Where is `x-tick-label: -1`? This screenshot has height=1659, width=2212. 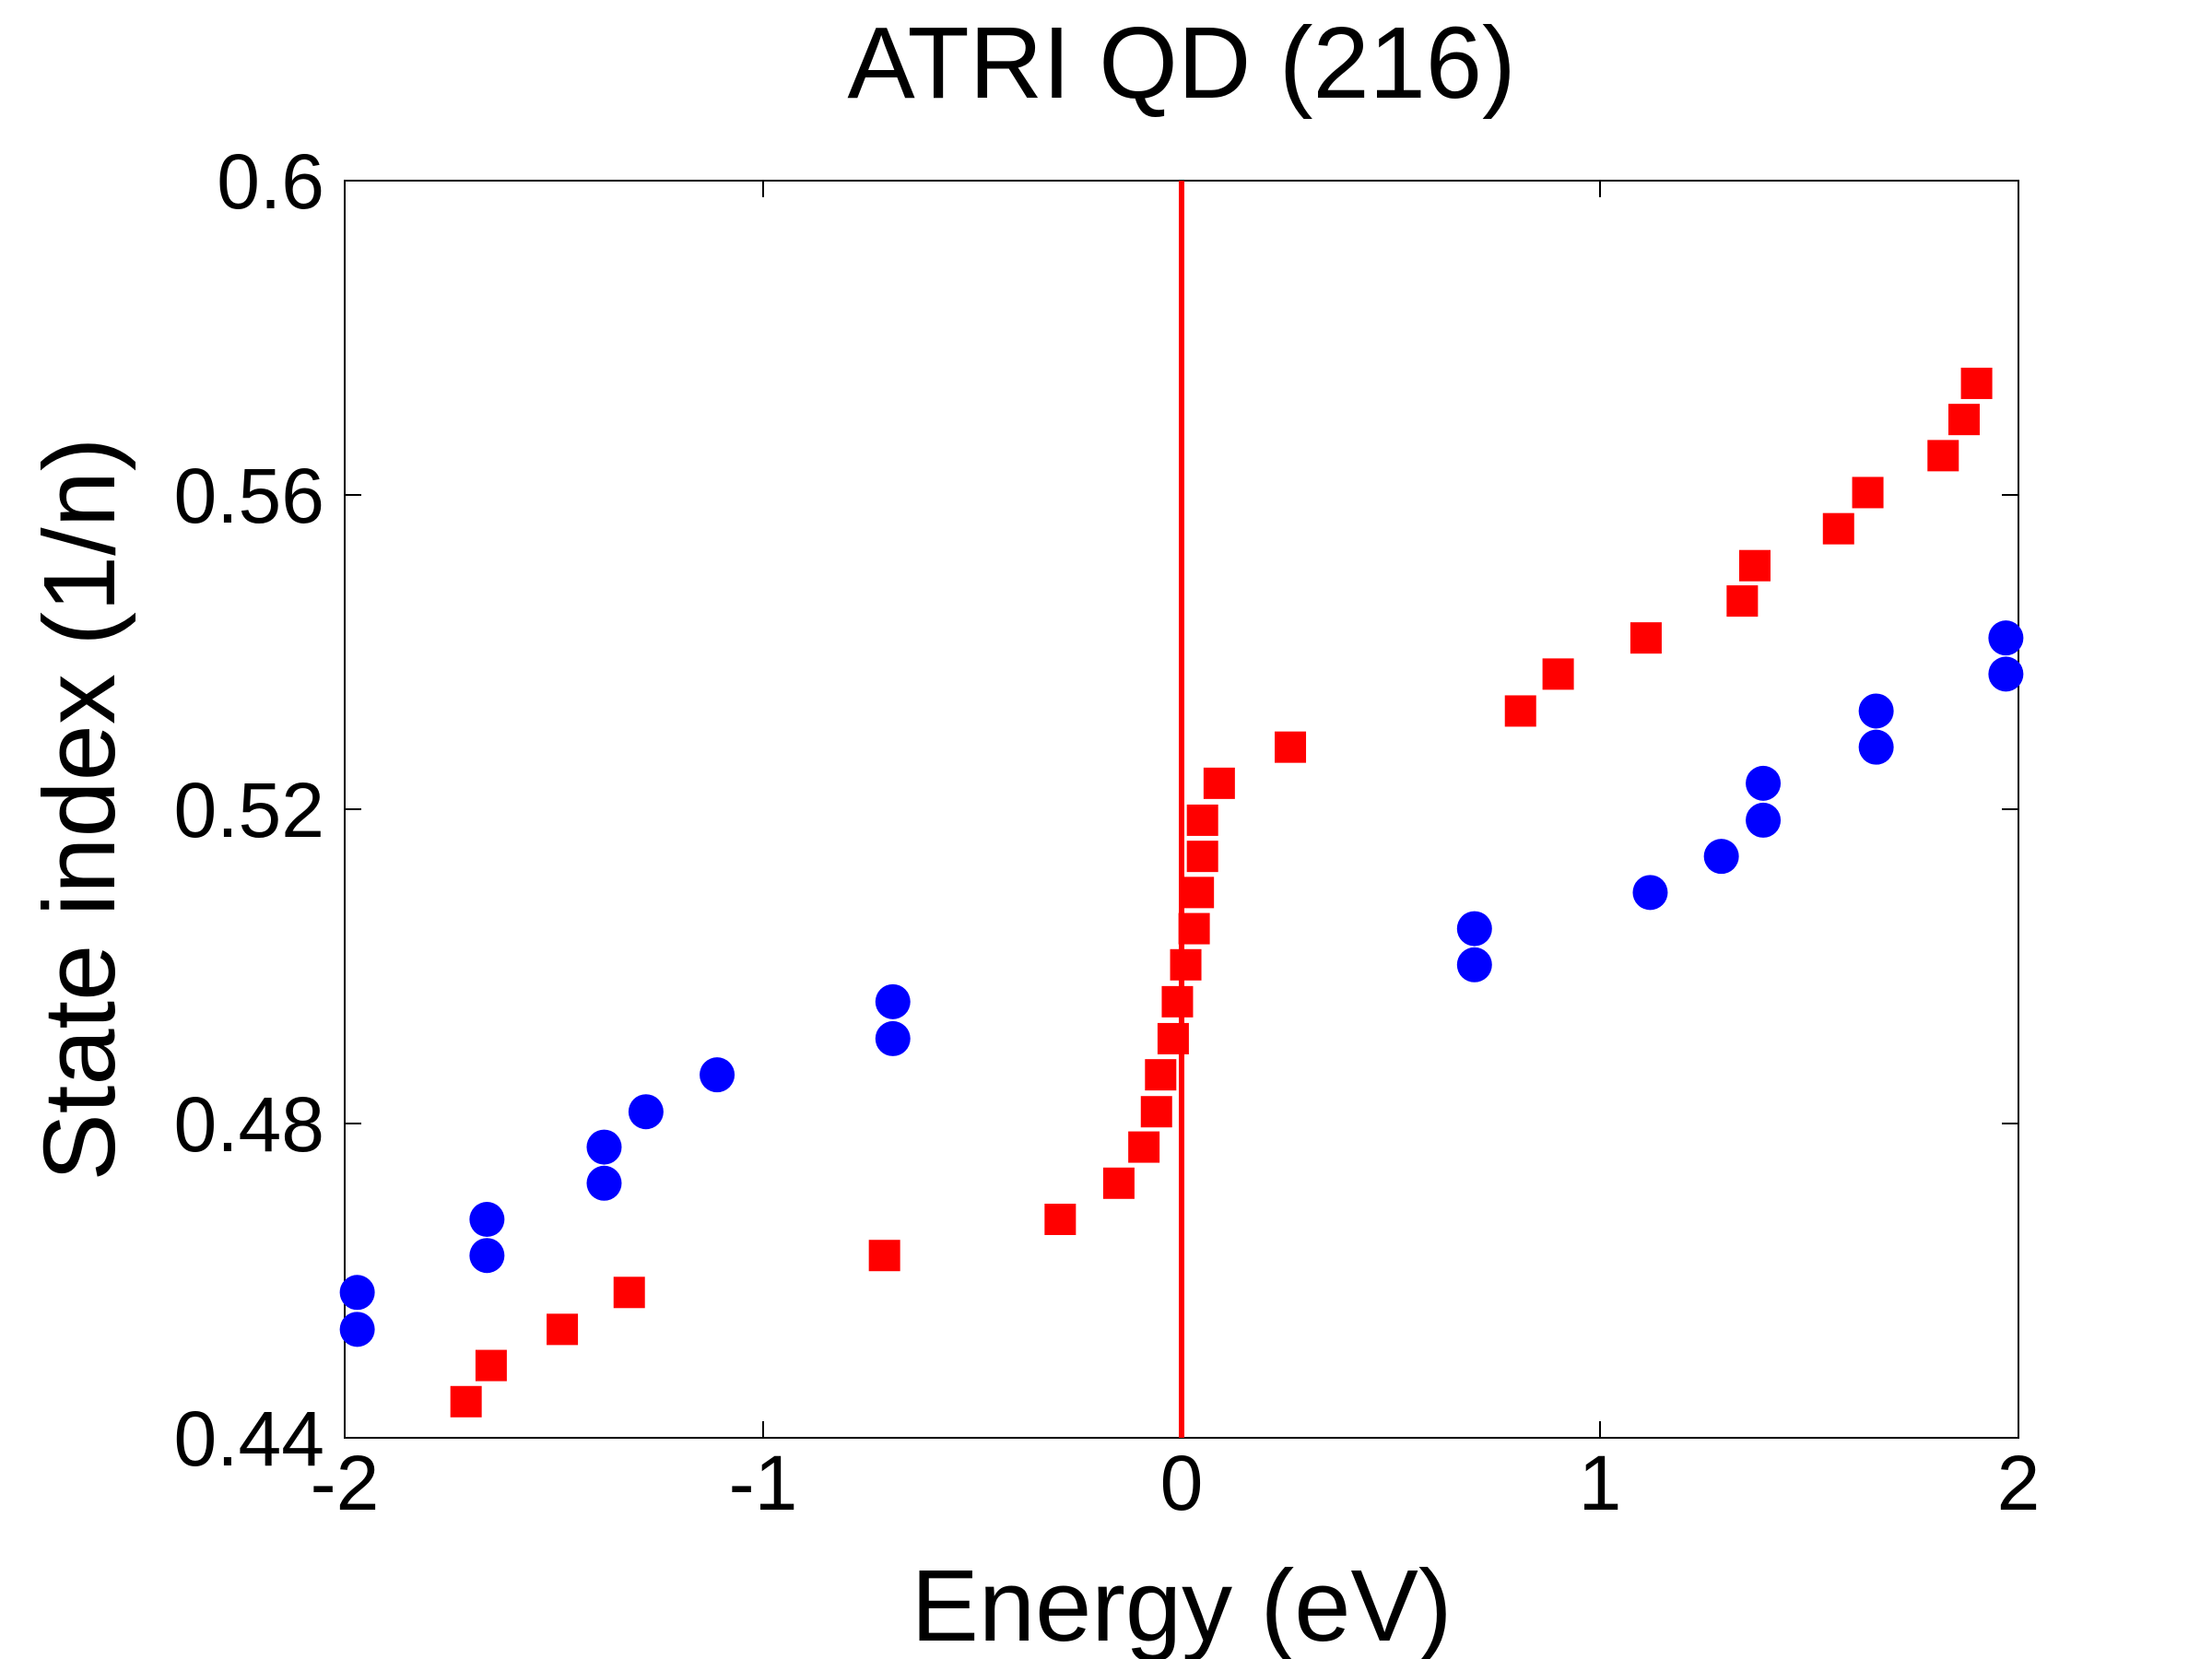 x-tick-label: -1 is located at coordinates (763, 1483).